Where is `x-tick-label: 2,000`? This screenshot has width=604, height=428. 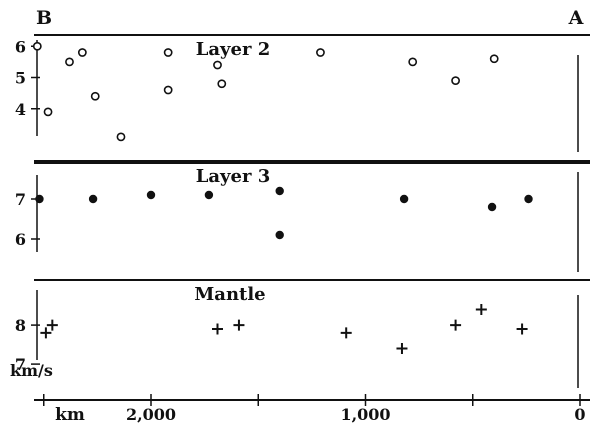 x-tick-label: 2,000 is located at coordinates (151, 414).